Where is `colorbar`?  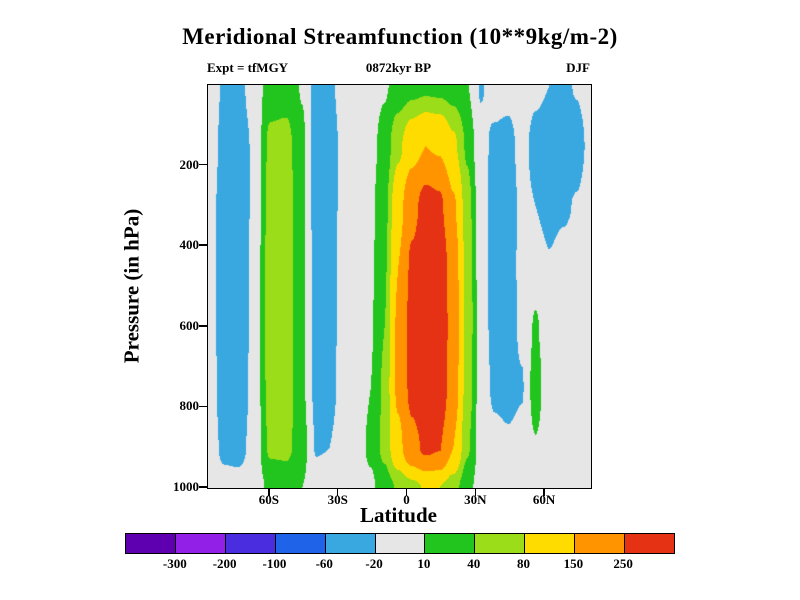
colorbar is located at coordinates (400, 543).